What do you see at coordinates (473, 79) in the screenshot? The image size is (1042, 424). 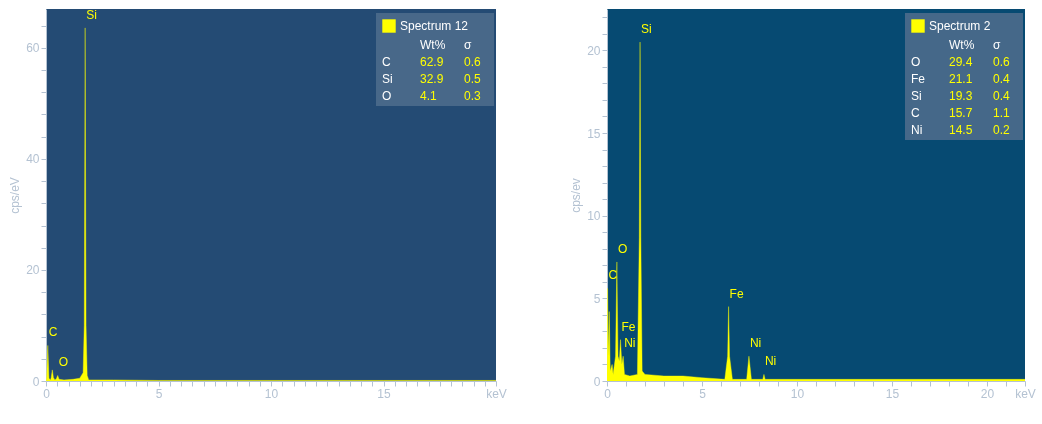 I see `annotation: 0.5` at bounding box center [473, 79].